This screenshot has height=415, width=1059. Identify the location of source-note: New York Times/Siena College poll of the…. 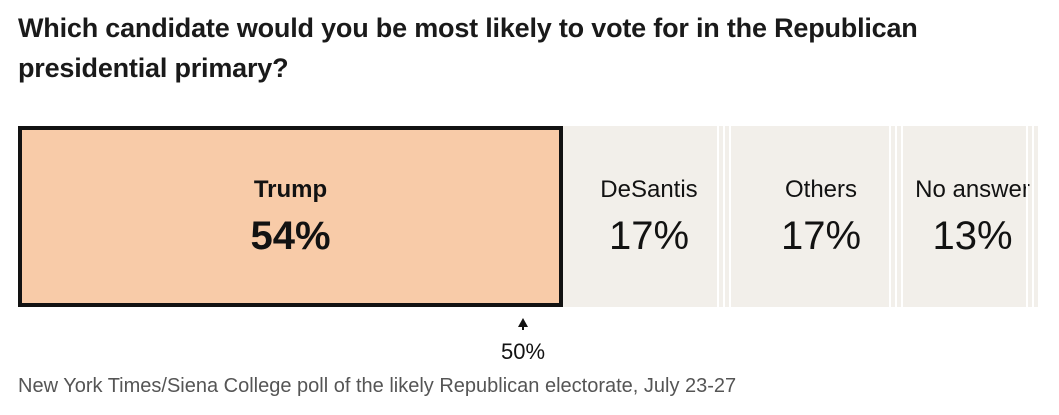
(377, 386).